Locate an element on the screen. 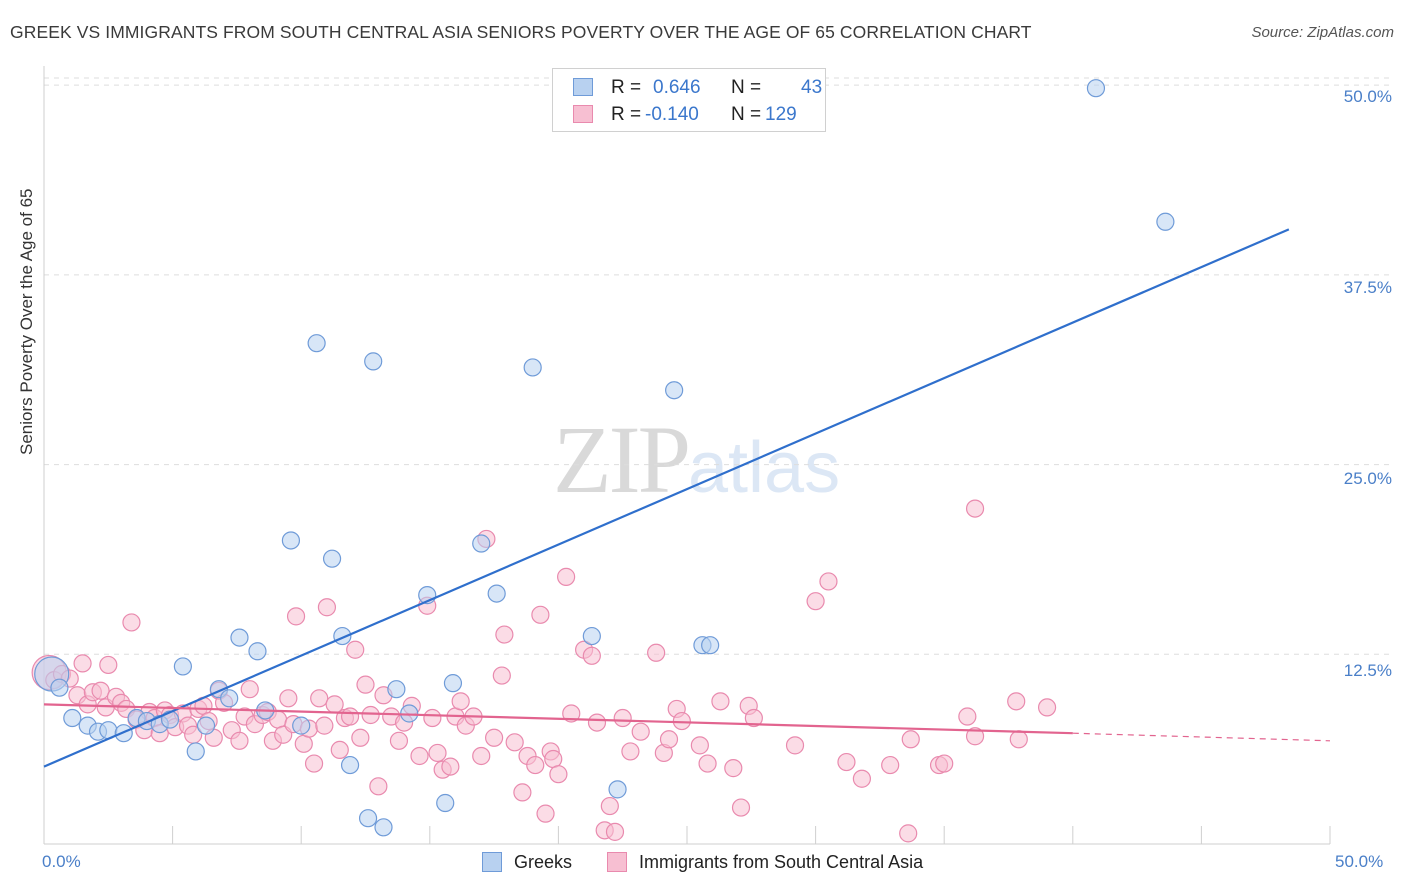 This screenshot has width=1406, height=892. immigrants-trend-extension is located at coordinates (1201, 737).